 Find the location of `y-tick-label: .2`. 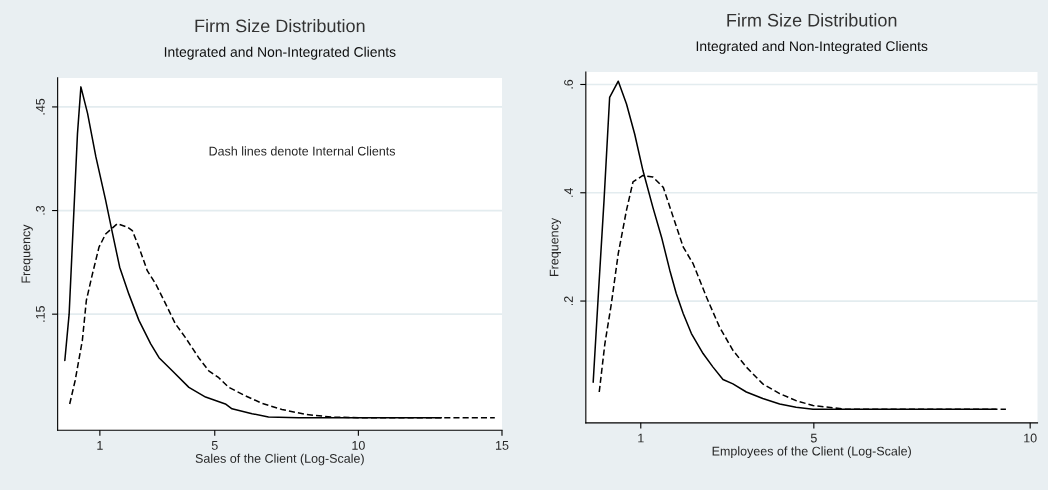

y-tick-label: .2 is located at coordinates (568, 301).